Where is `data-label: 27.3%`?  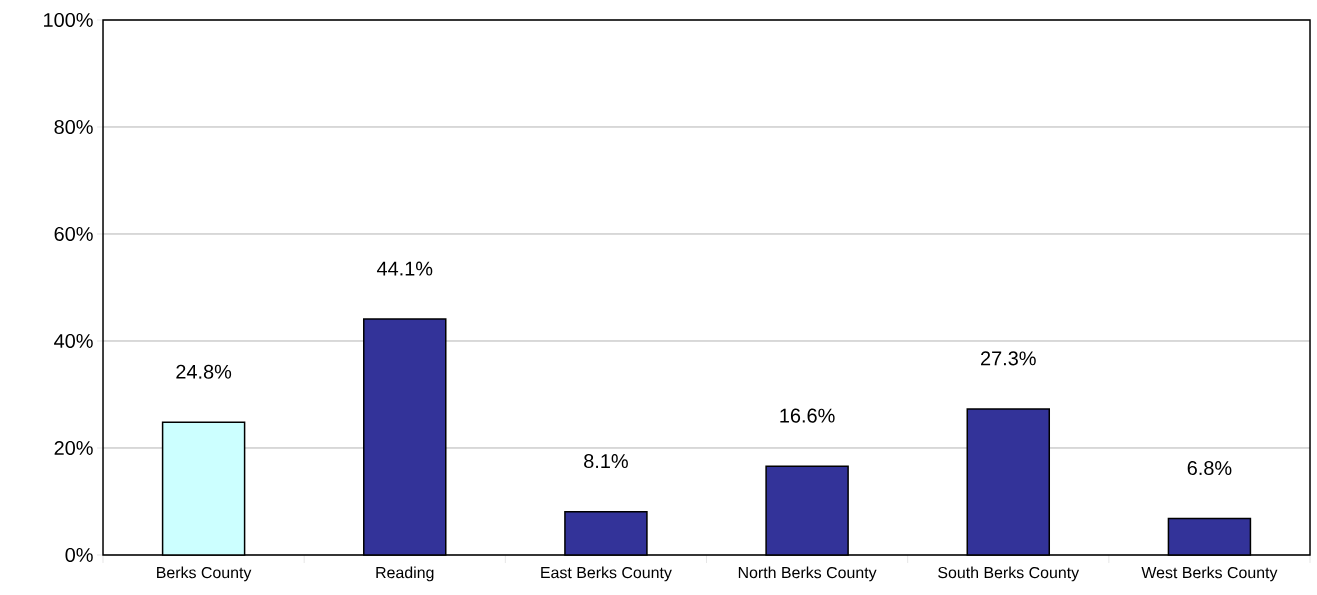 data-label: 27.3% is located at coordinates (1008, 358).